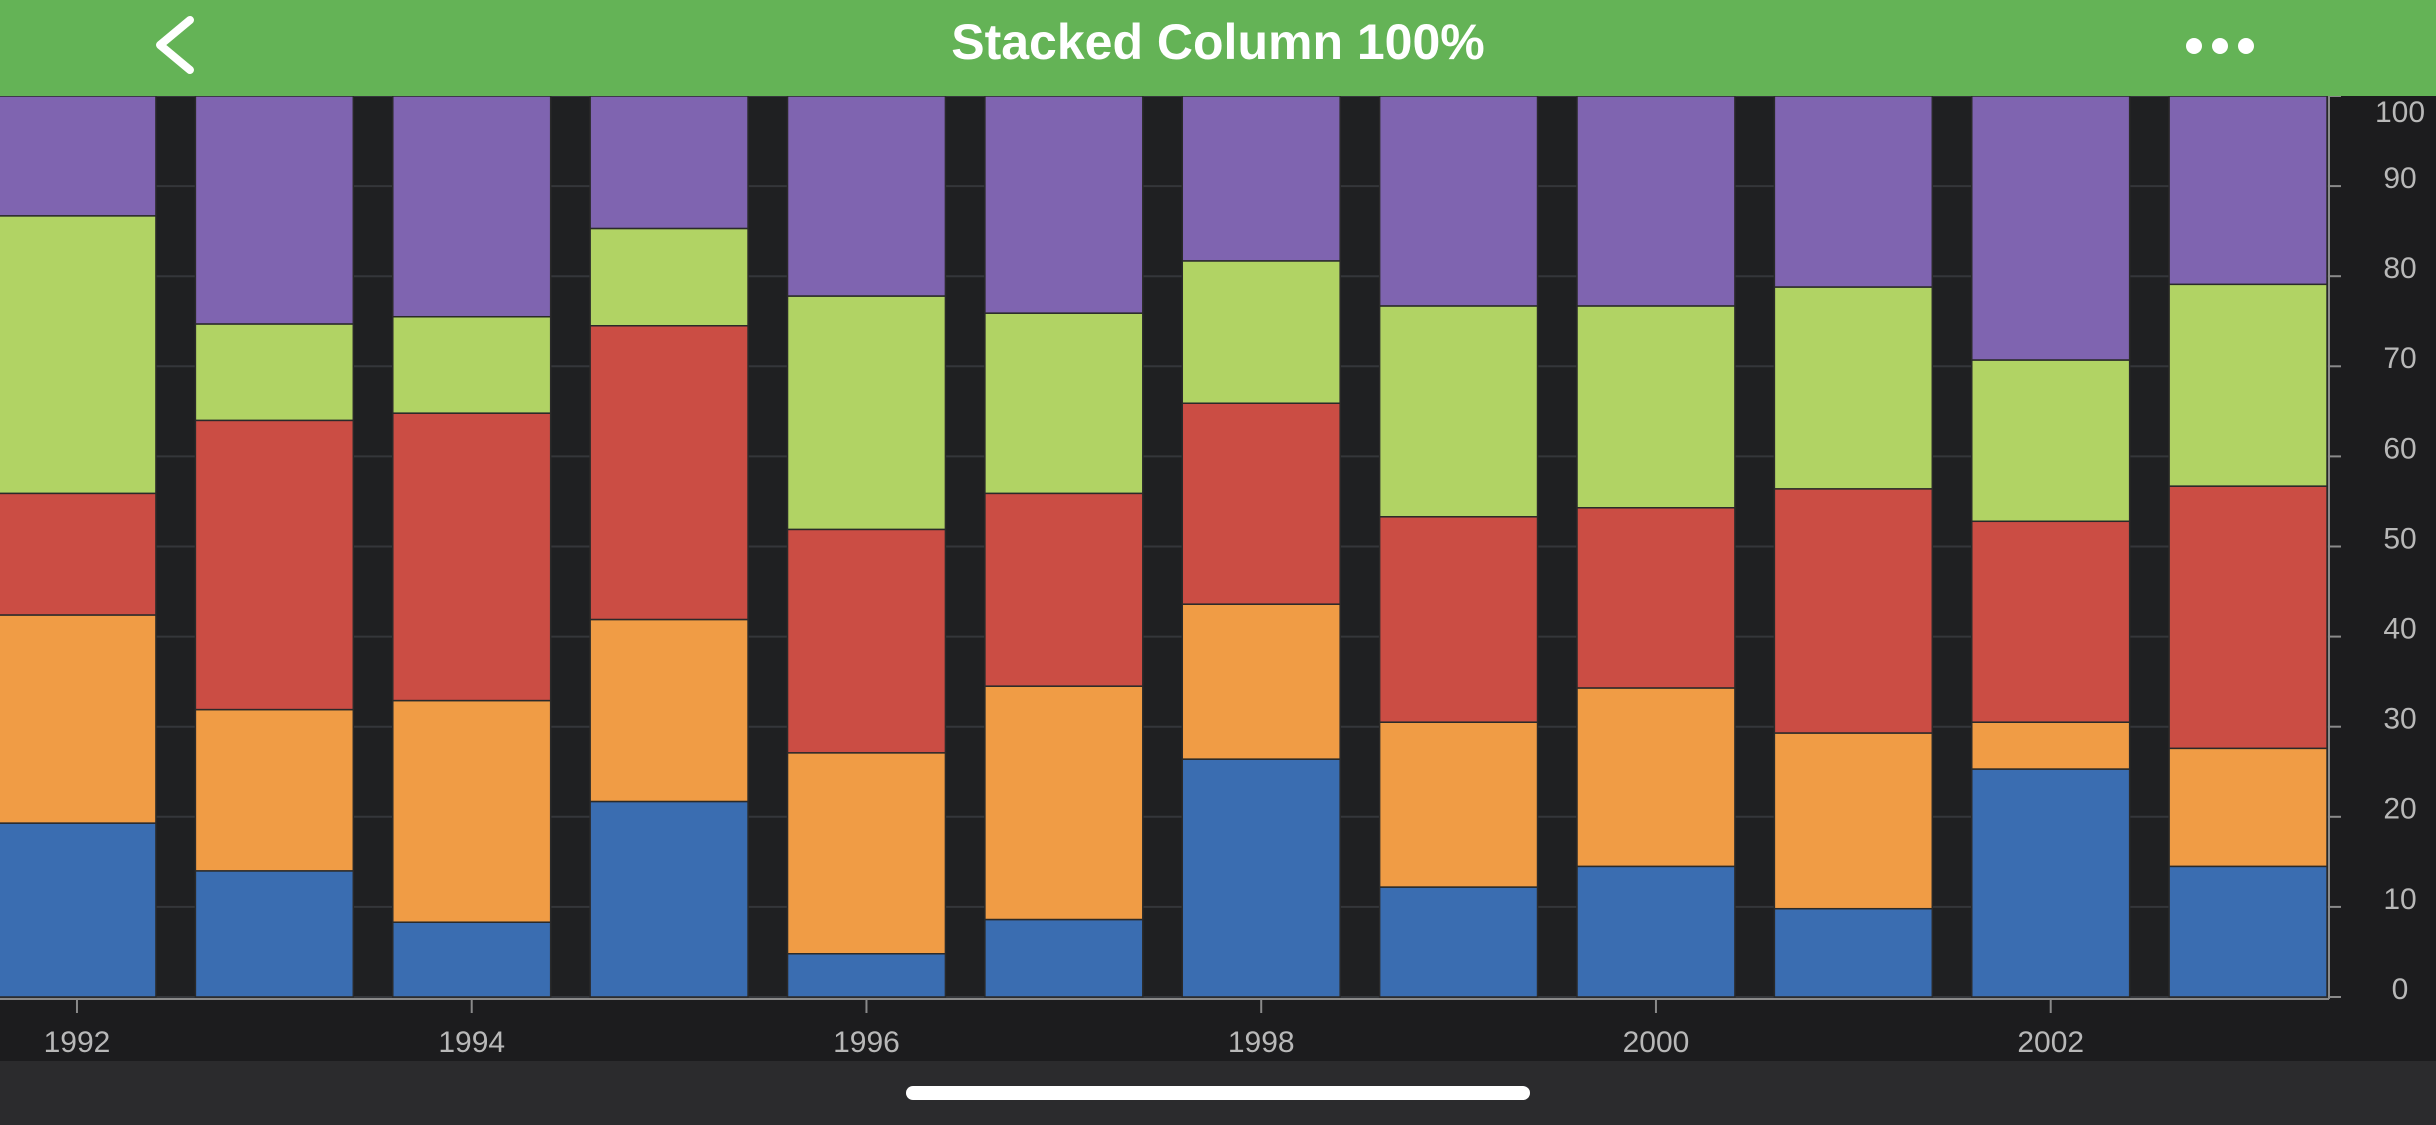 The height and width of the screenshot is (1125, 2436). Describe the element at coordinates (2399, 448) in the screenshot. I see `y-tick-label: 60` at that location.